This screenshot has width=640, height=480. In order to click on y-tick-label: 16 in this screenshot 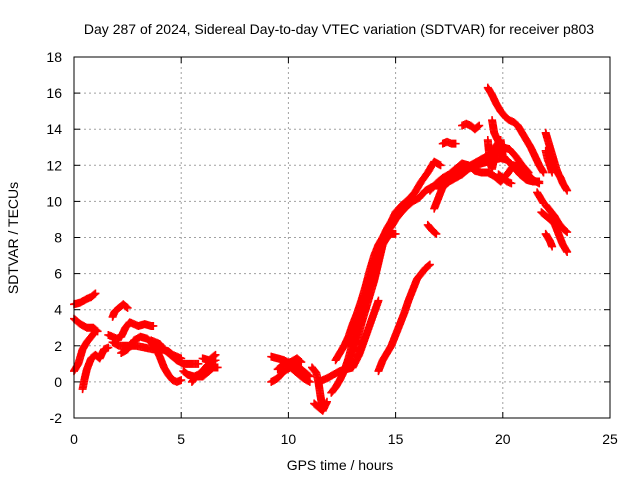, I will do `click(54, 93)`.